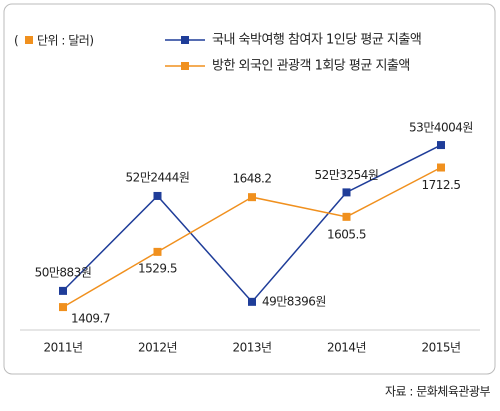  Describe the element at coordinates (437, 392) in the screenshot. I see `source: 자료 : 문화체육관광부` at that location.